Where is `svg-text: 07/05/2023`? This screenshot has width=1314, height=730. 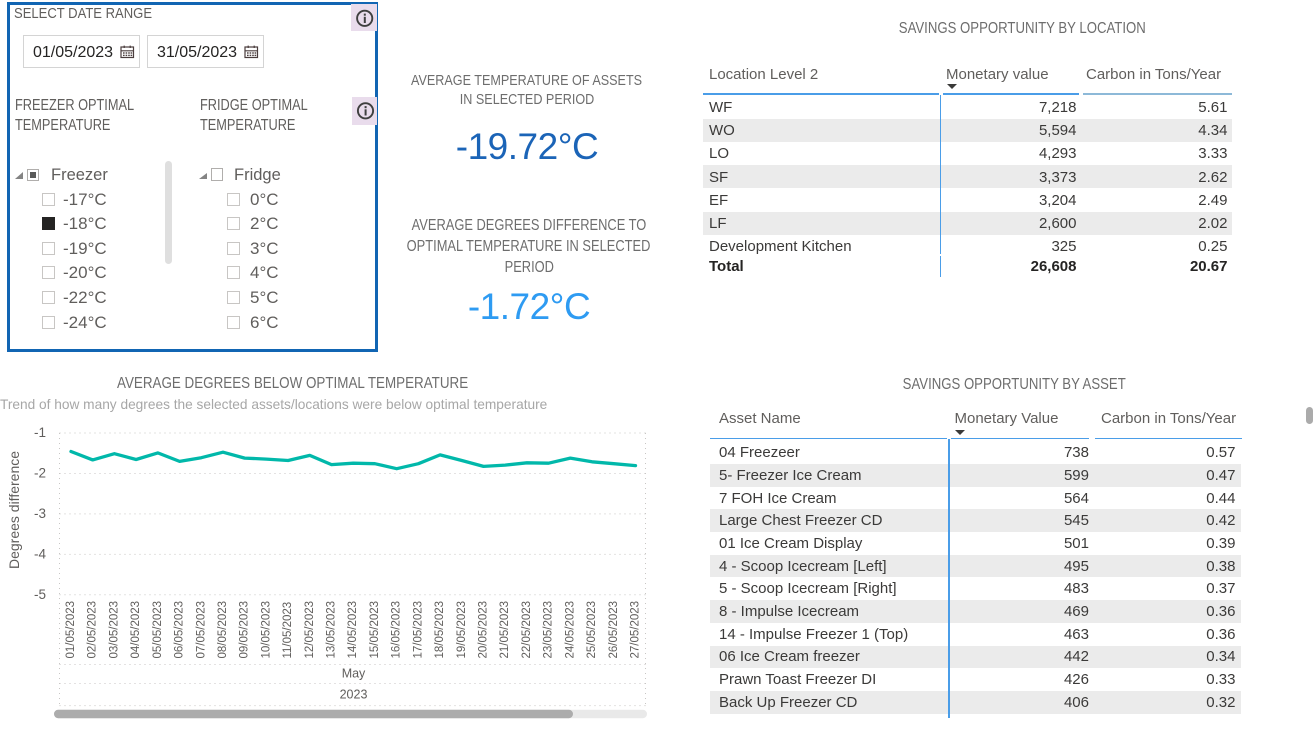
svg-text: 07/05/2023 is located at coordinates (201, 630).